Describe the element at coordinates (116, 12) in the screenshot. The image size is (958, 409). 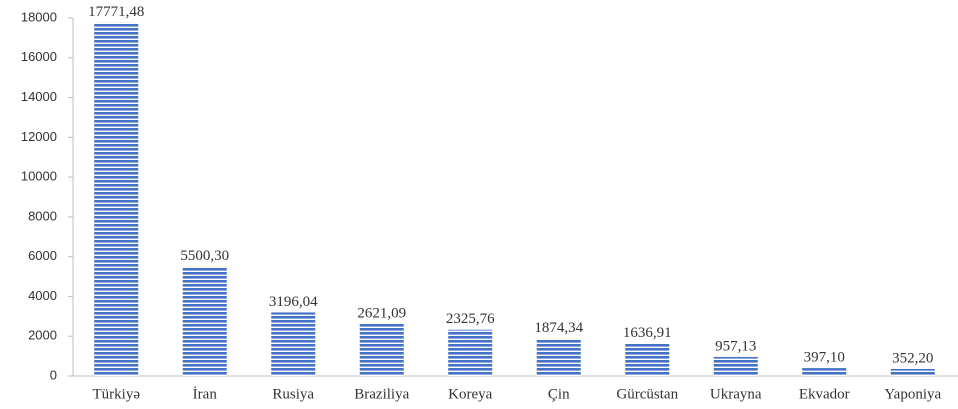
I see `value-label: 17771,48` at that location.